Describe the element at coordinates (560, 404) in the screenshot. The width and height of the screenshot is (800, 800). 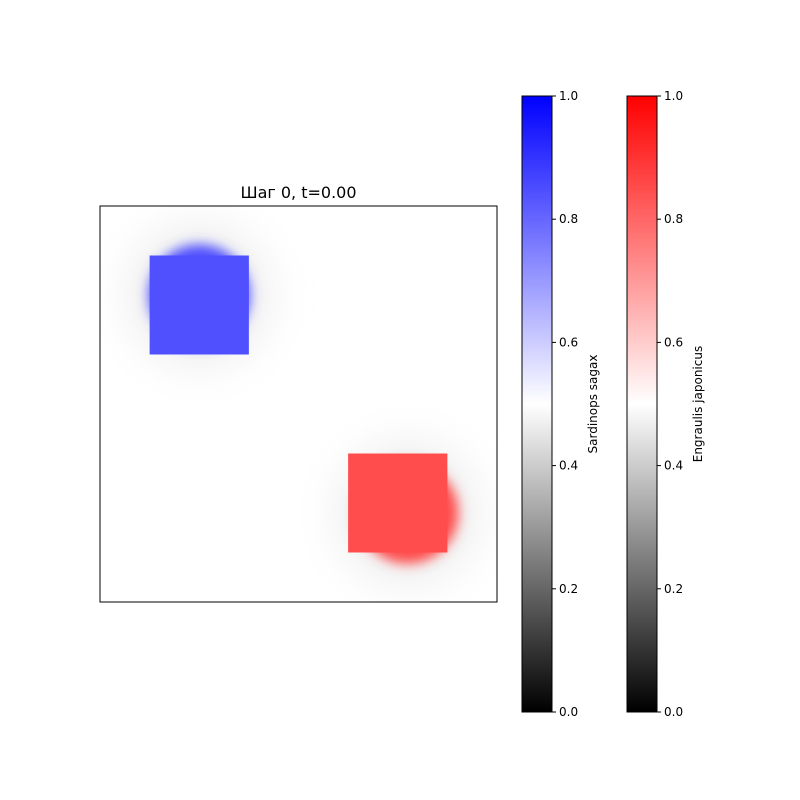
I see `colorbar-sardinops: 0.0 0.2 0.4 0.6 0.8 1.0 Sardinops sagax` at that location.